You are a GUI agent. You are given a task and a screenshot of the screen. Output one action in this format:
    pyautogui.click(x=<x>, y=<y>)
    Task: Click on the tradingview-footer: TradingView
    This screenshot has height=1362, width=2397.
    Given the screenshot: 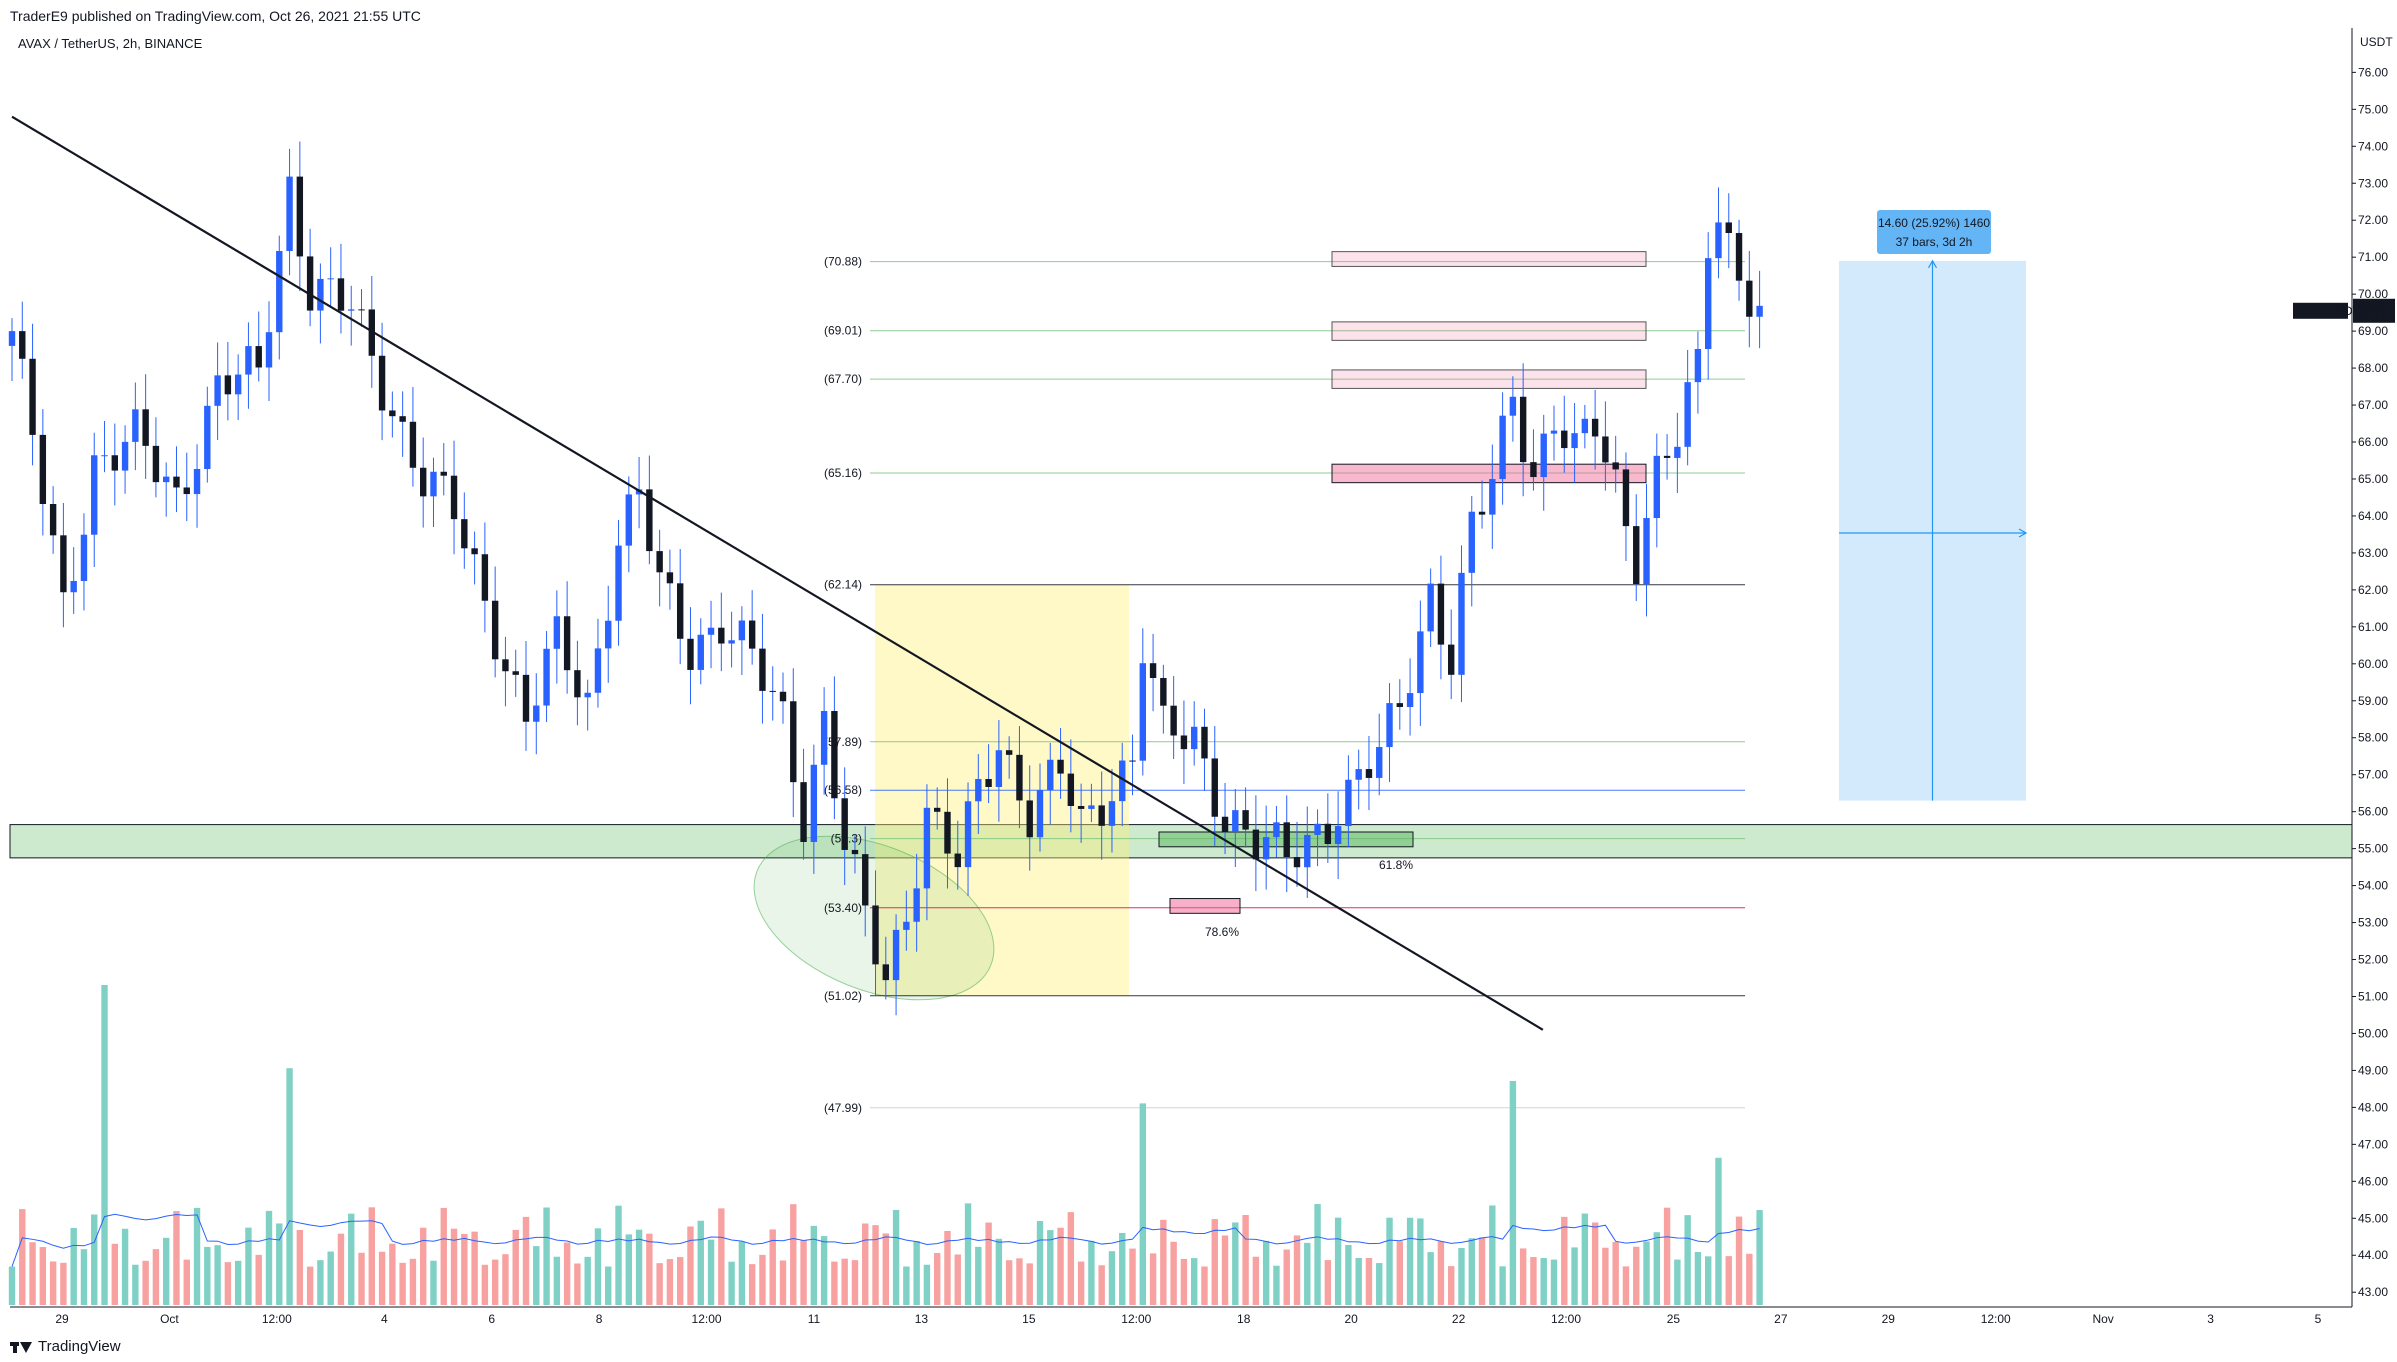 What is the action you would take?
    pyautogui.click(x=65, y=1346)
    